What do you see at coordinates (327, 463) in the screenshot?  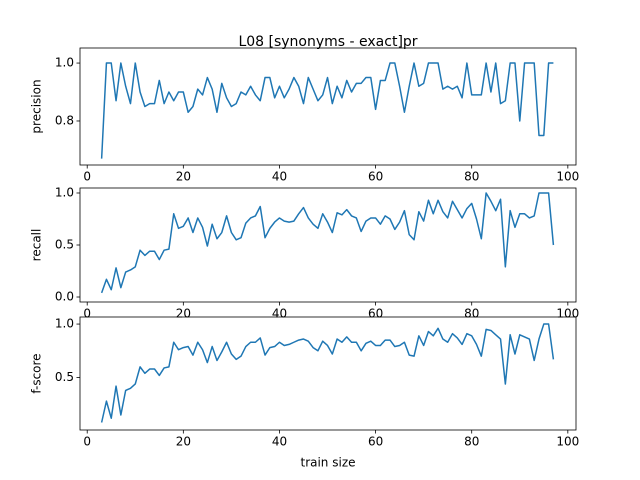 I see `x-axis-label: train size` at bounding box center [327, 463].